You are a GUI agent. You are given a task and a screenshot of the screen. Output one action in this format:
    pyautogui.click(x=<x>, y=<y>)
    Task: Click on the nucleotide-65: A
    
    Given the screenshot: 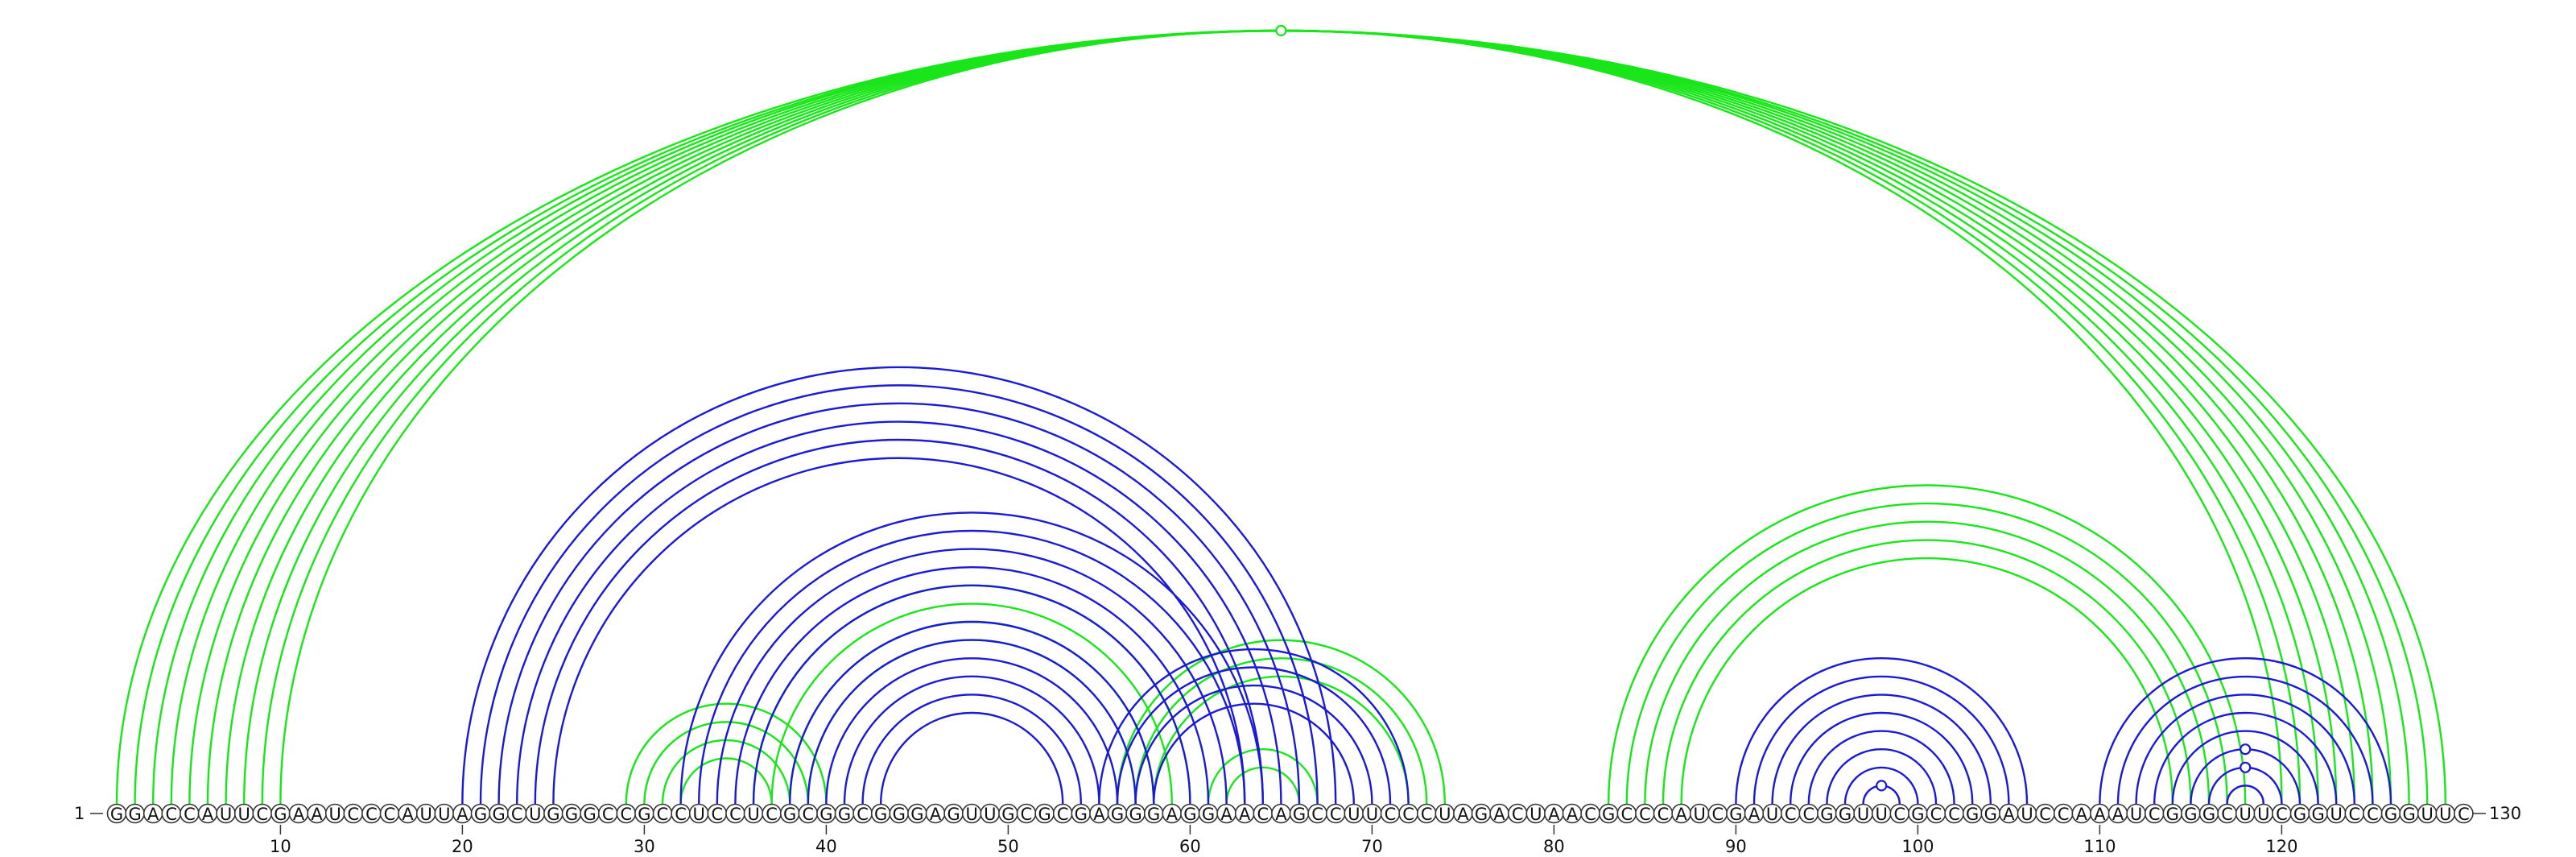 What is the action you would take?
    pyautogui.click(x=1281, y=813)
    